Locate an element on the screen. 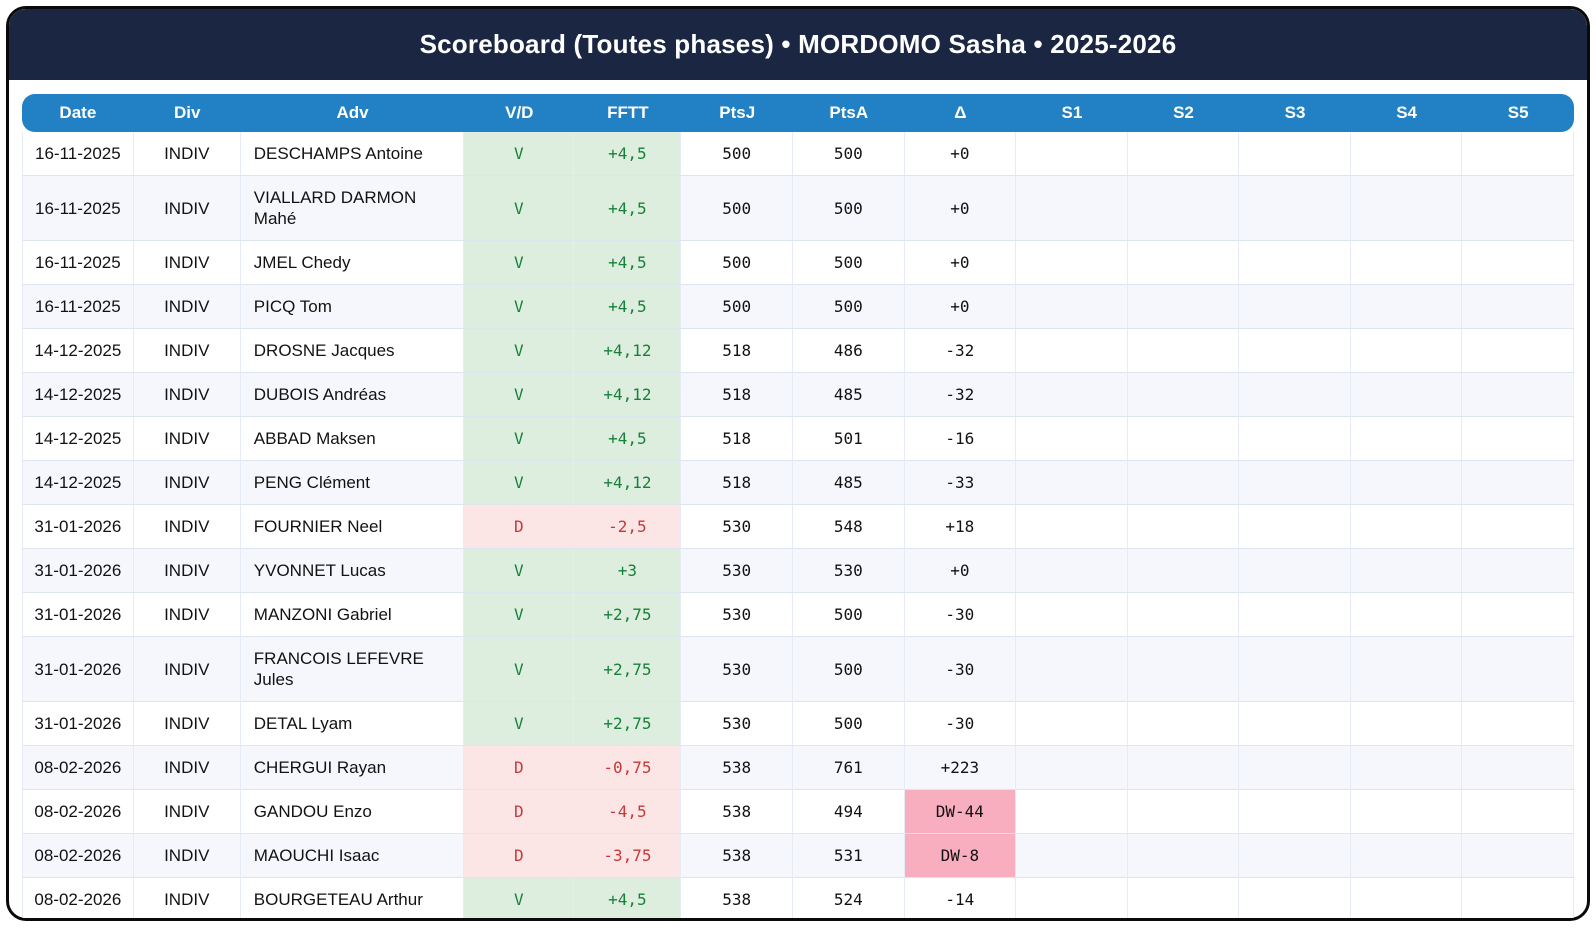  cell-opponent: FOURNIER Neel is located at coordinates (352, 527).